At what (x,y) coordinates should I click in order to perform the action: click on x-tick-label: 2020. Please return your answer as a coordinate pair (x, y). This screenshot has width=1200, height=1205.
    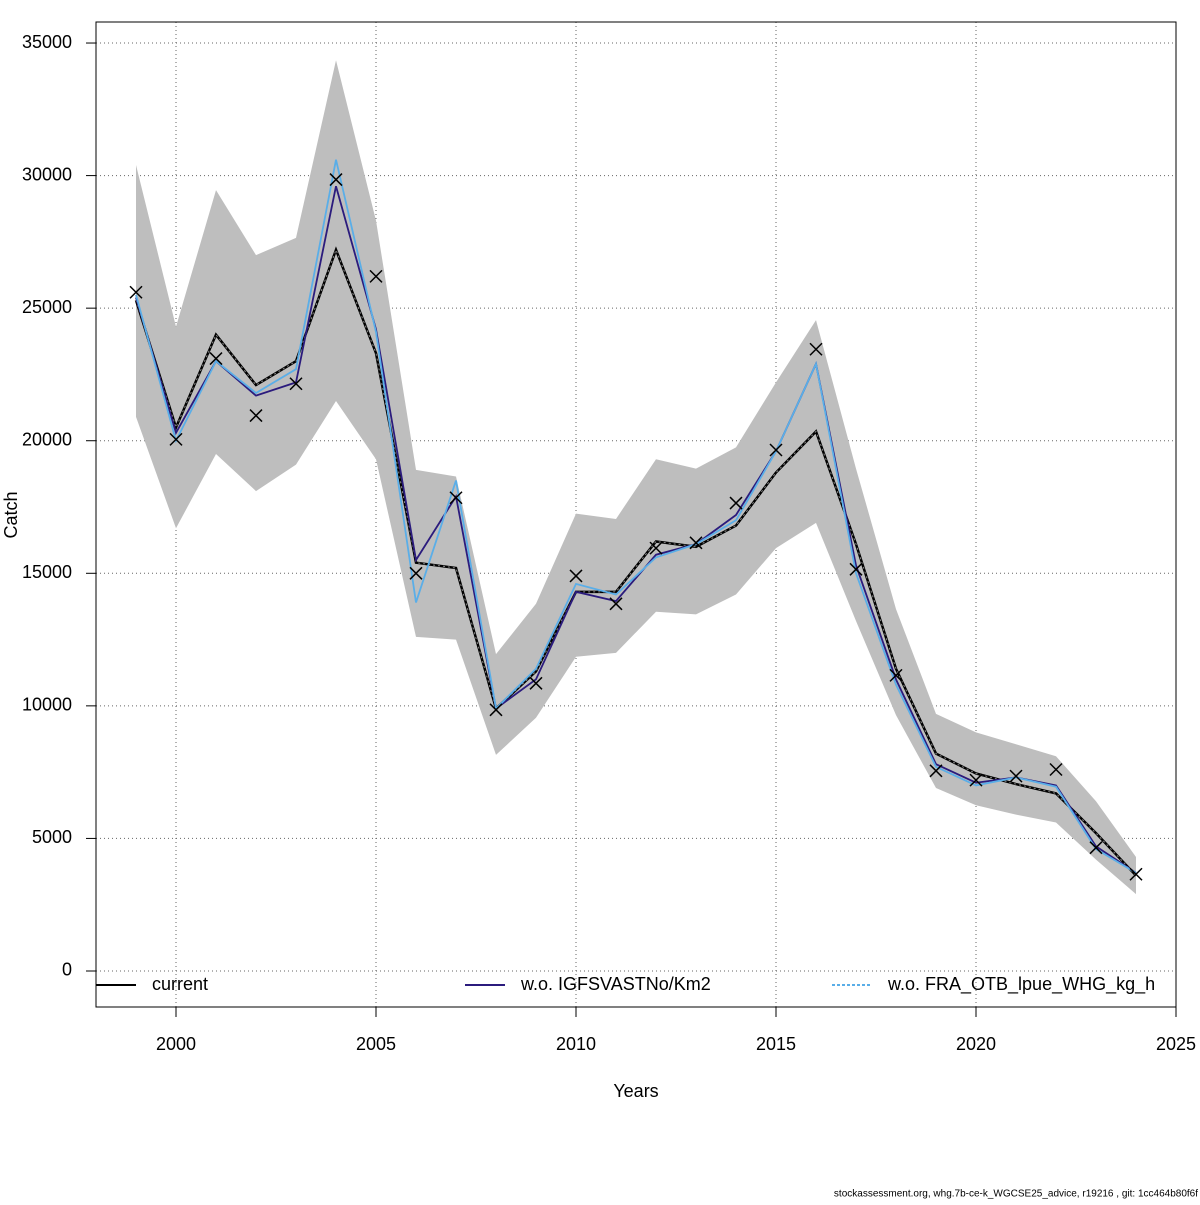
    Looking at the image, I should click on (976, 1044).